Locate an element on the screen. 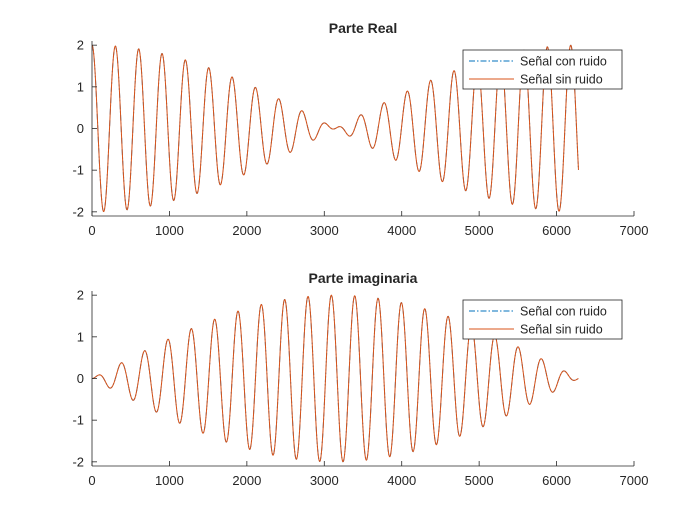 The width and height of the screenshot is (700, 525). chart-title: Parte imaginaria is located at coordinates (363, 278).